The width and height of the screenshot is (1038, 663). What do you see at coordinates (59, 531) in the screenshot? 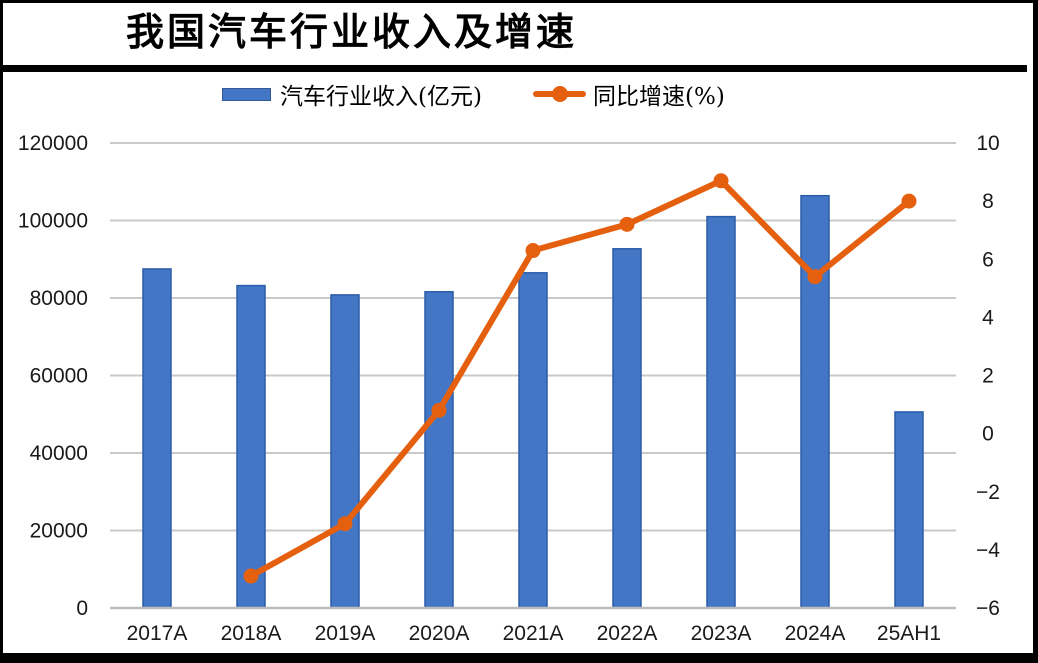
I see `svg-text: 20000` at bounding box center [59, 531].